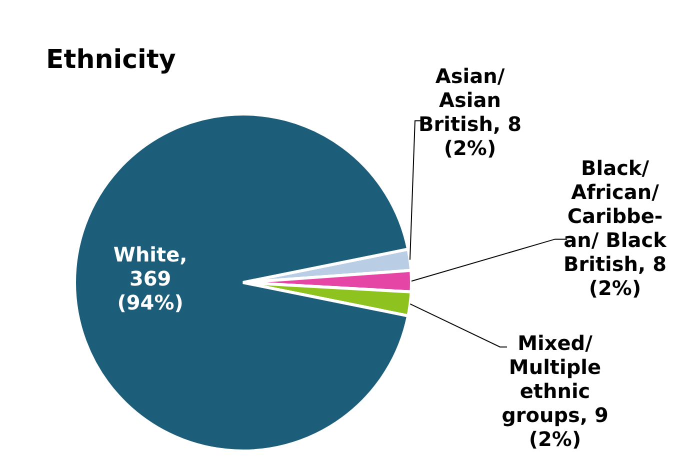 The image size is (678, 459). I want to click on slice-label: Mixed/ Multiple ethnic groups, 9 (2%), so click(555, 391).